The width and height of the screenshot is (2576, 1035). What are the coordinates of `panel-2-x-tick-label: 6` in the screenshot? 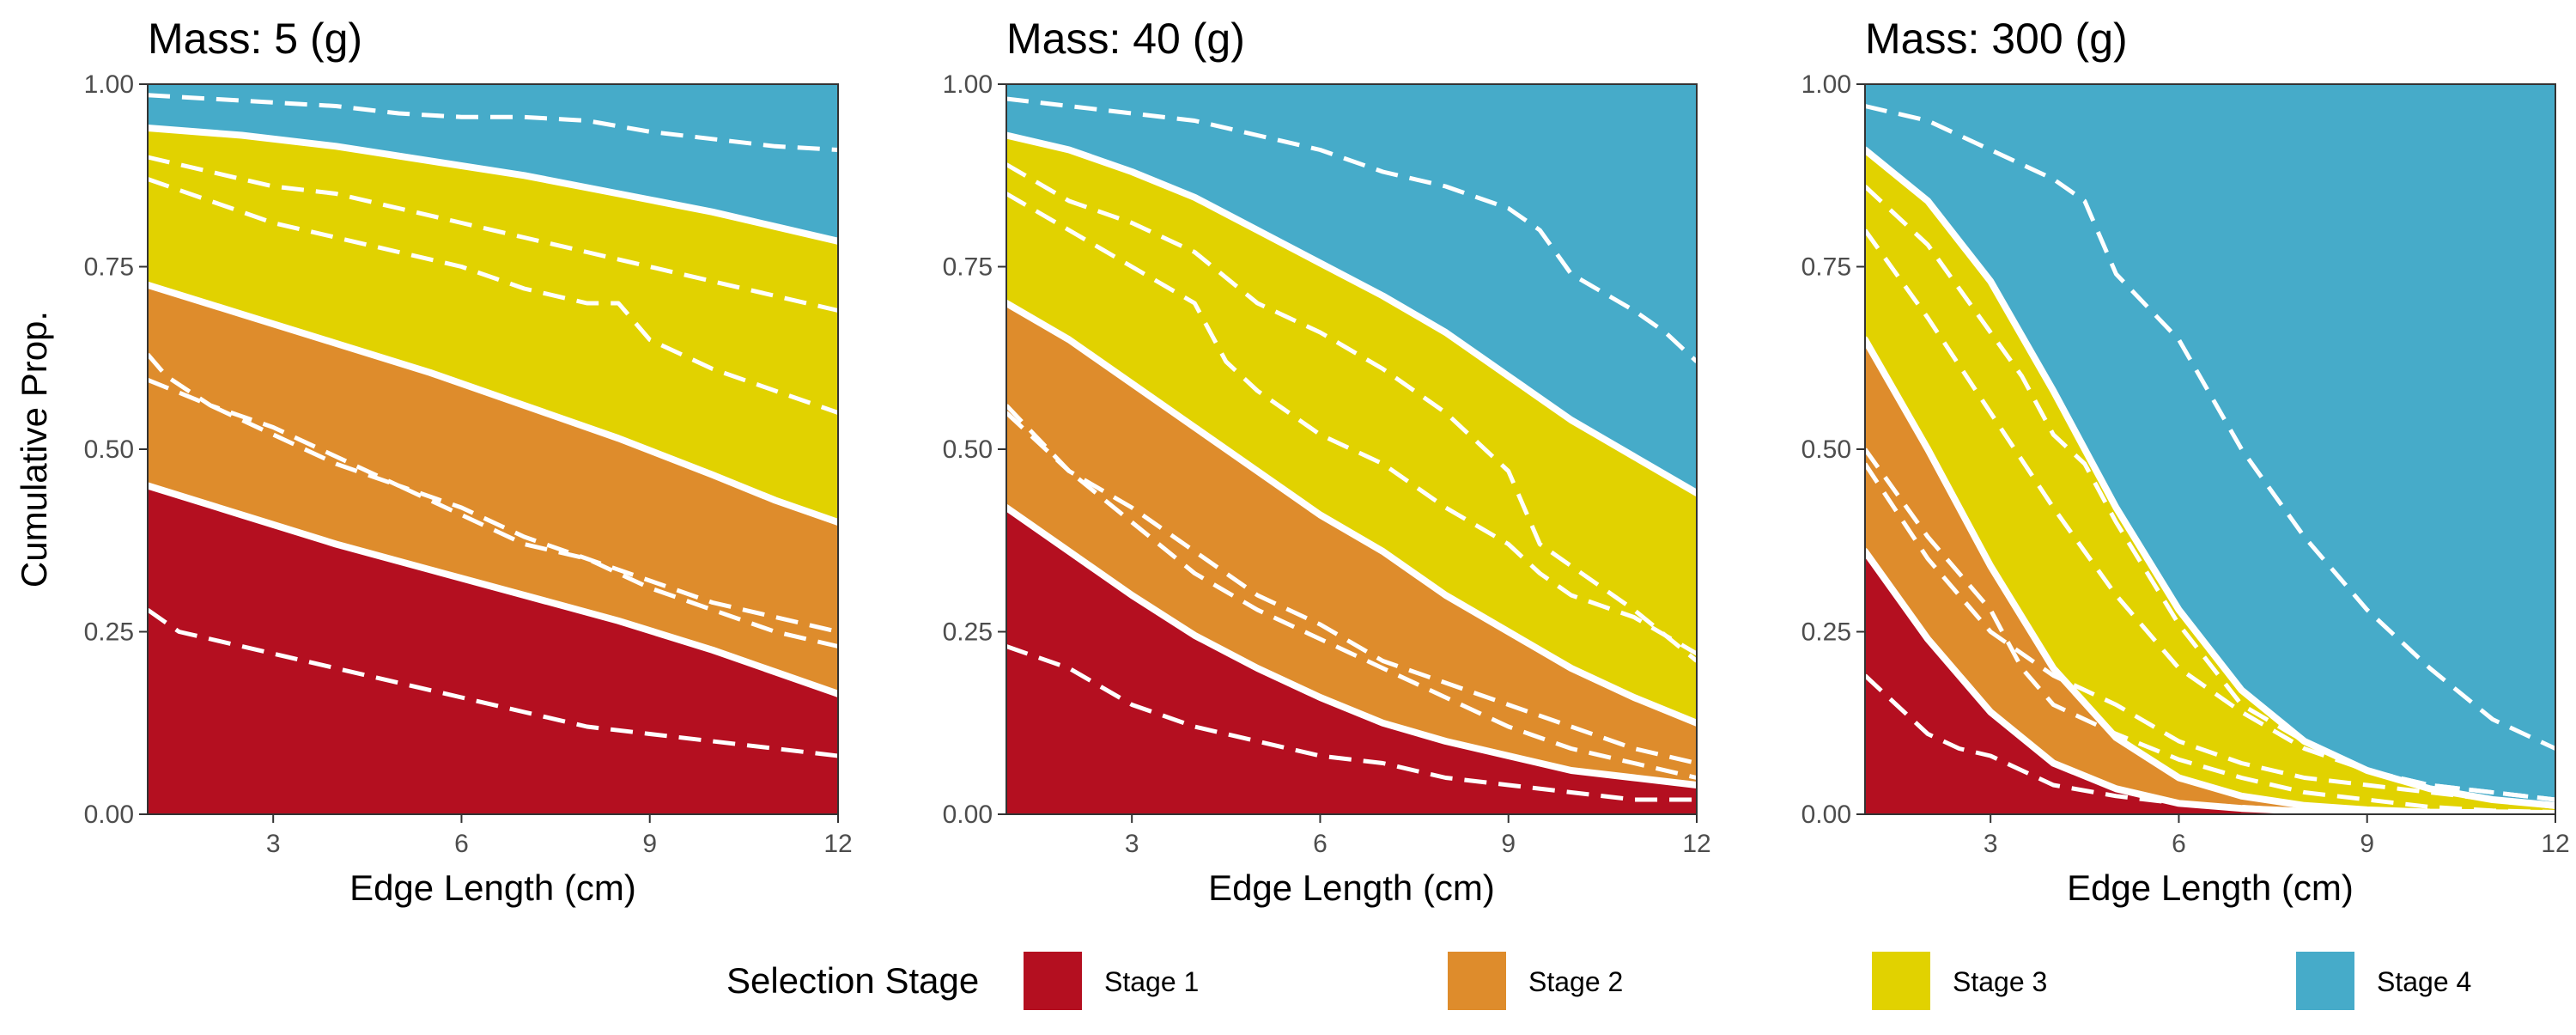 It's located at (1320, 844).